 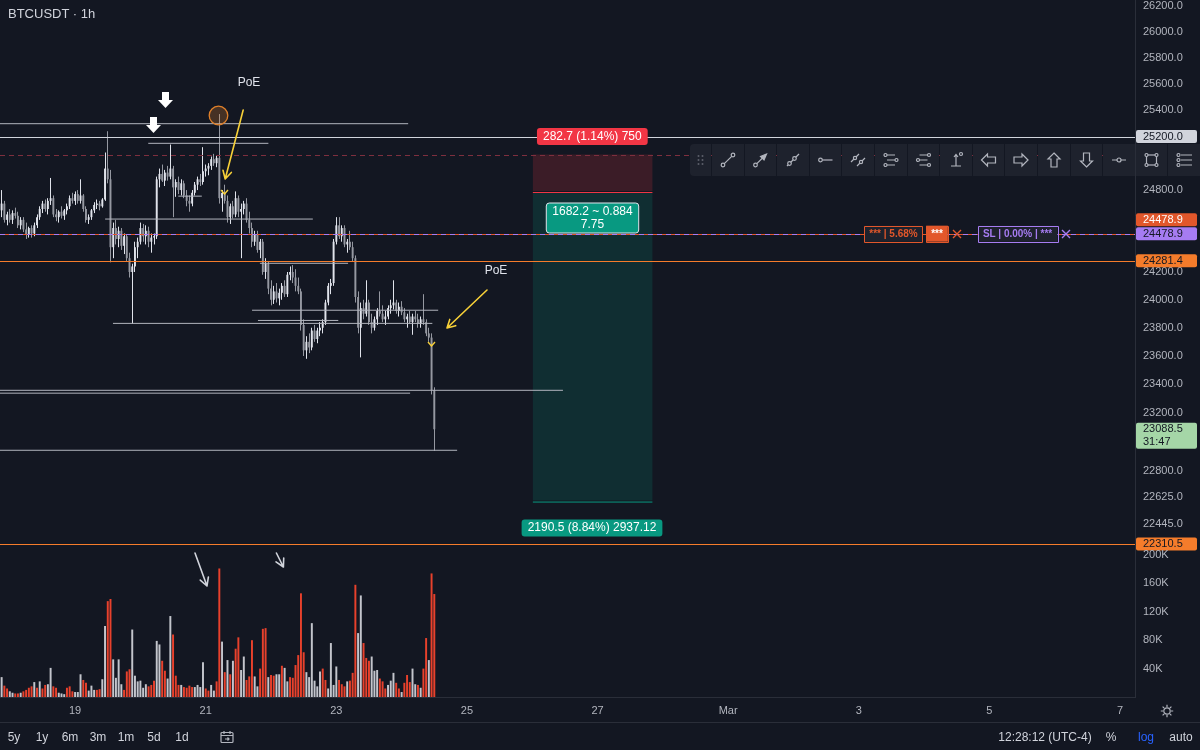 I want to click on text: 23088.5 31:47, so click(x=1163, y=435).